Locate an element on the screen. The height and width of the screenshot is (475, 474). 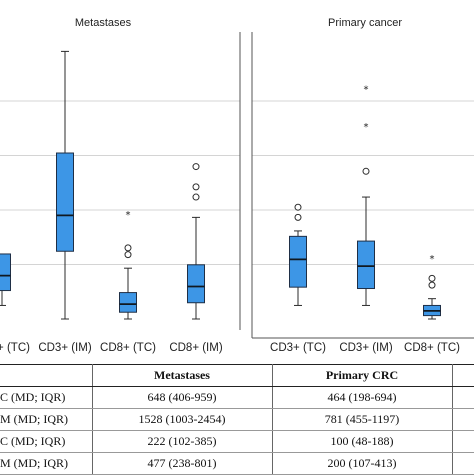
primary-value: 200 (107-413) is located at coordinates (362, 463).